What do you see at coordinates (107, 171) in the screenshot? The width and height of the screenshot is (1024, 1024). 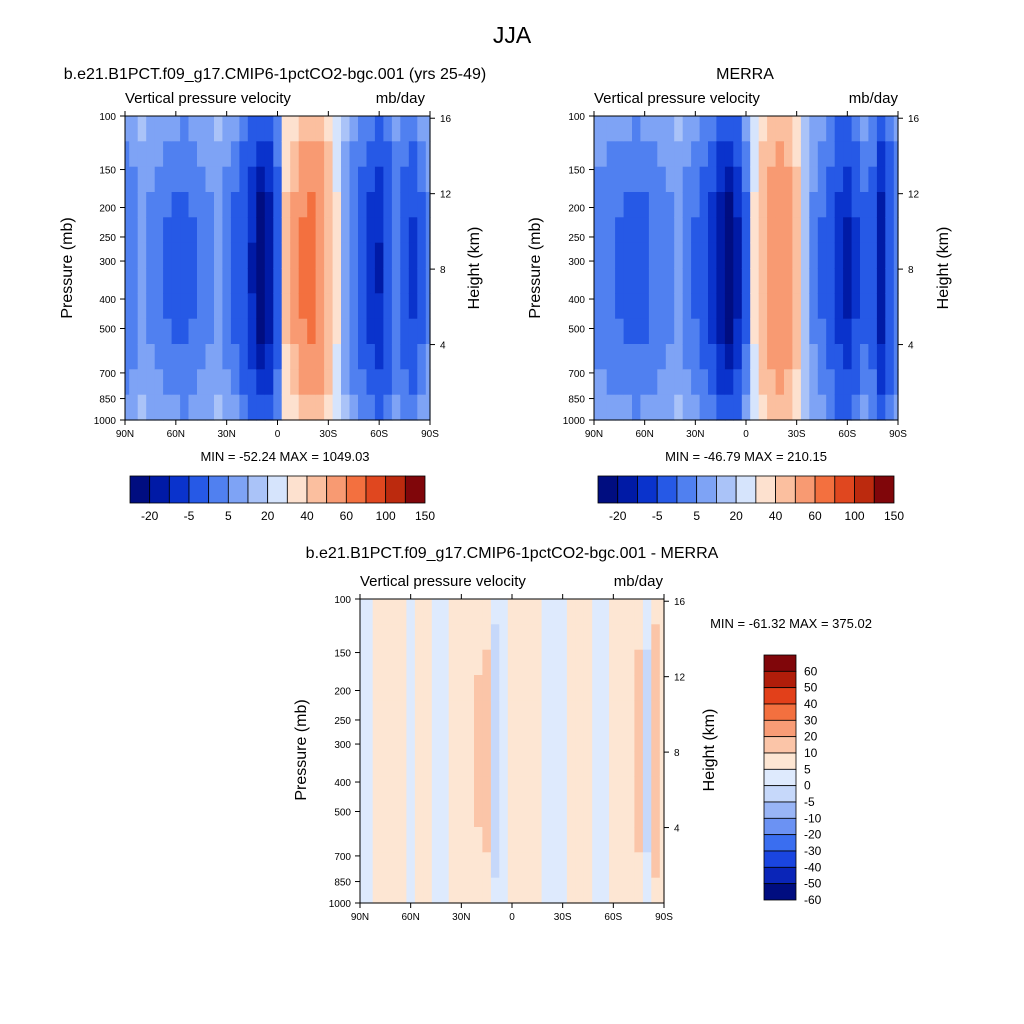 I see `y-tick-label: 150` at bounding box center [107, 171].